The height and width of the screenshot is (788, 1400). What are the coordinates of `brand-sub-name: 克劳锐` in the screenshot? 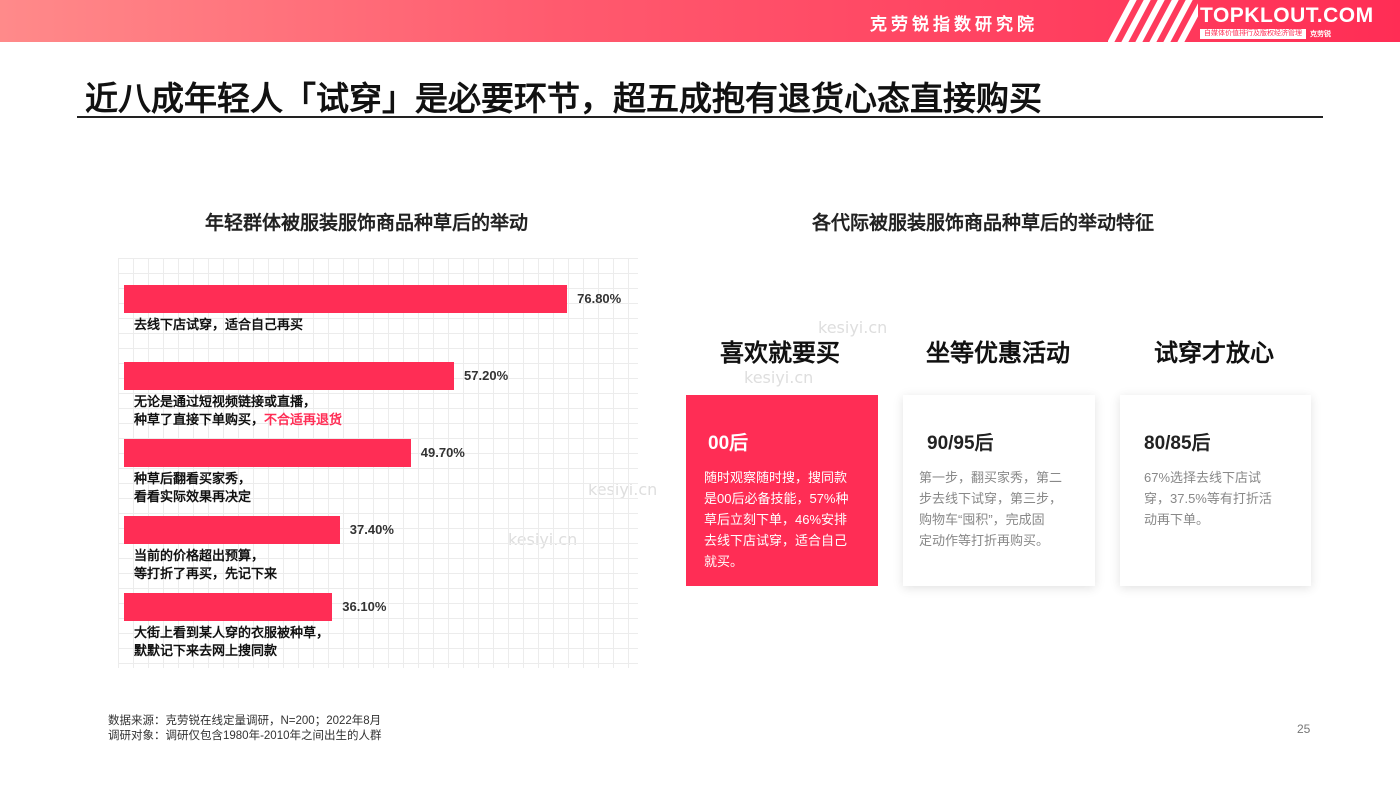 It's located at (1320, 34).